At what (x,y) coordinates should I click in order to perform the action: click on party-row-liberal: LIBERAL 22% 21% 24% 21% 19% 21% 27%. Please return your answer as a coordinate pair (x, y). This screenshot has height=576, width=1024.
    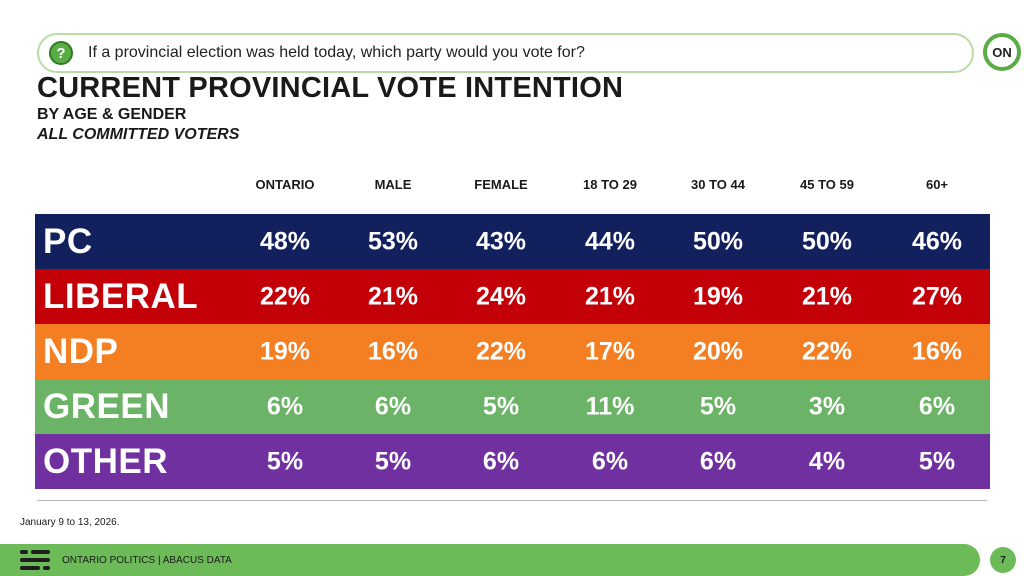
    Looking at the image, I should click on (512, 296).